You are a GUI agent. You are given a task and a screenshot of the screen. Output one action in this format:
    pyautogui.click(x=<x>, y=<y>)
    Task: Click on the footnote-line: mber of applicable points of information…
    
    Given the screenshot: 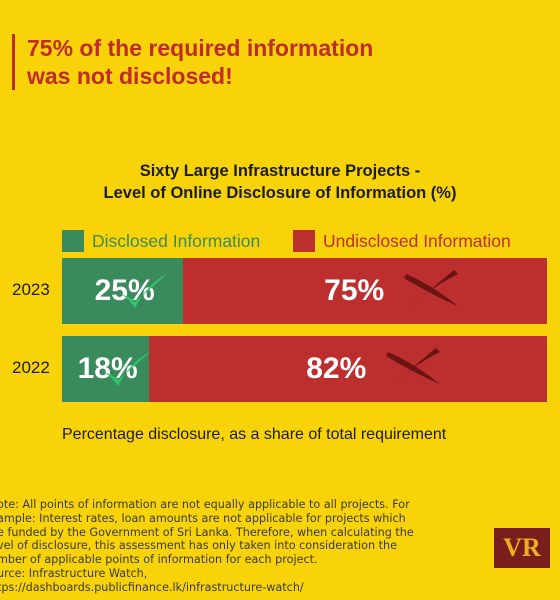 What is the action you would take?
    pyautogui.click(x=159, y=560)
    